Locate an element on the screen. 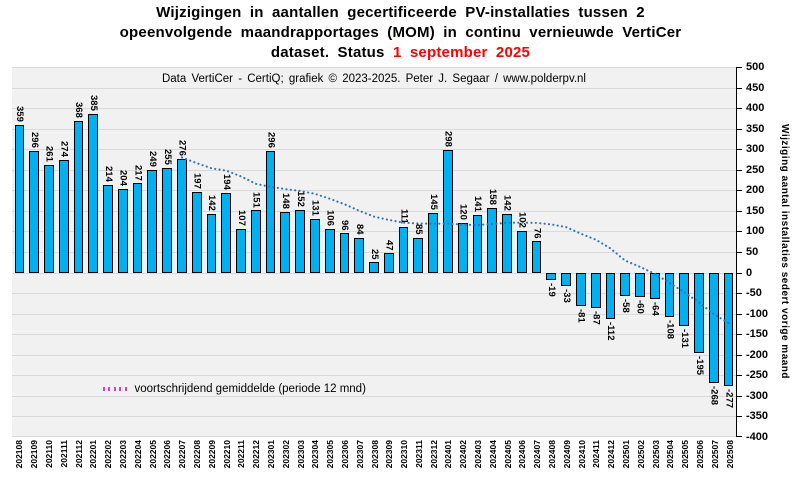 The height and width of the screenshot is (501, 801). bar-value-label: 151 is located at coordinates (256, 199).